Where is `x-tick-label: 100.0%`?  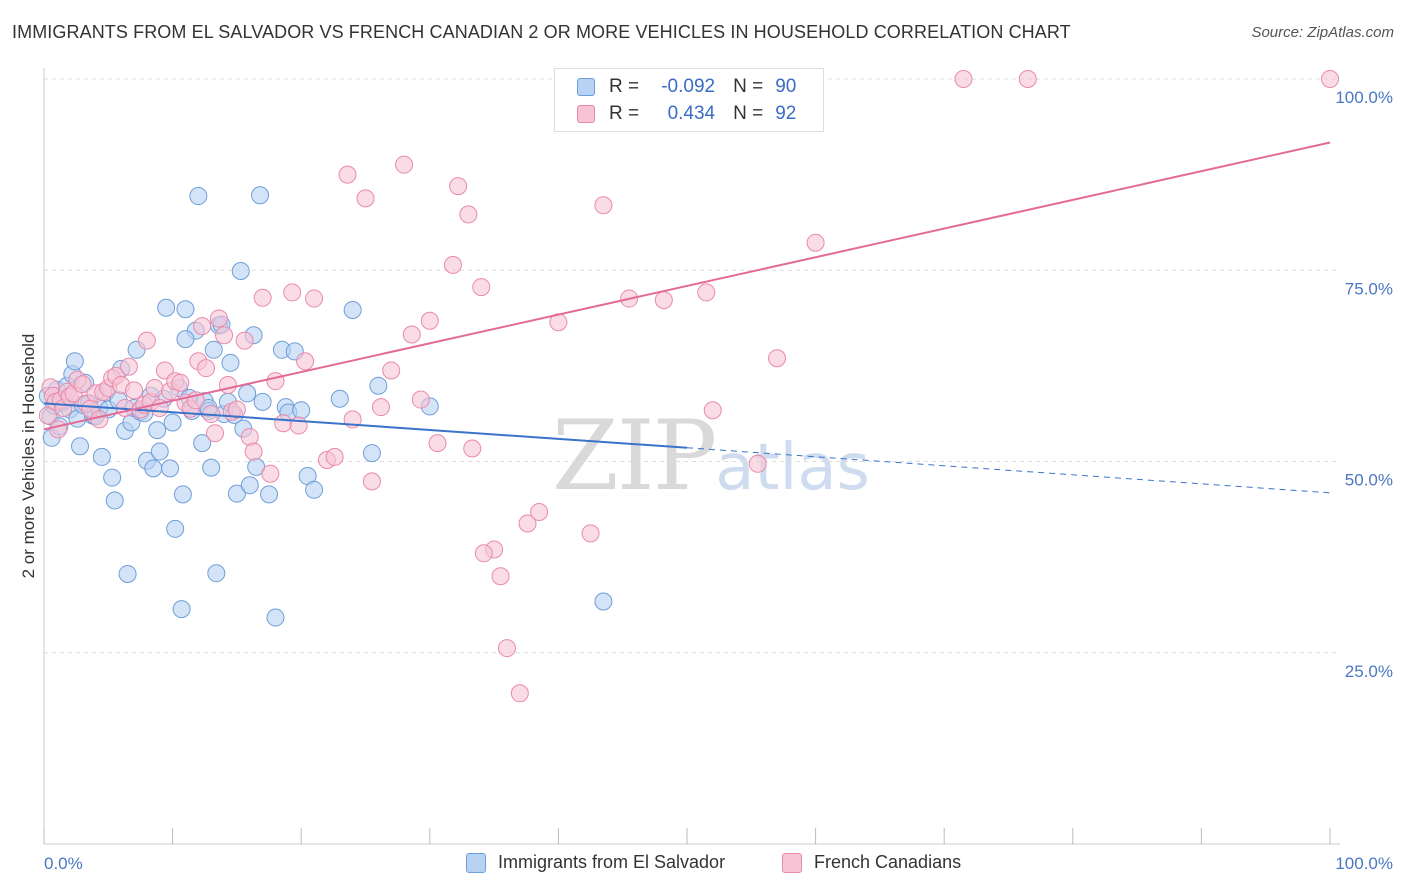
x-tick-label: 100.0% is located at coordinates (1364, 863).